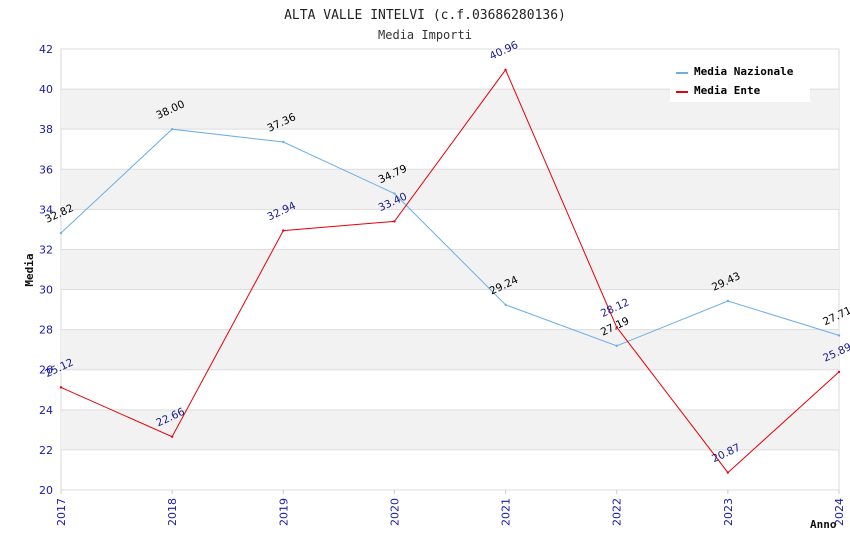 Image resolution: width=850 pixels, height=550 pixels. Describe the element at coordinates (283, 512) in the screenshot. I see `x-tick-label: 2019` at that location.